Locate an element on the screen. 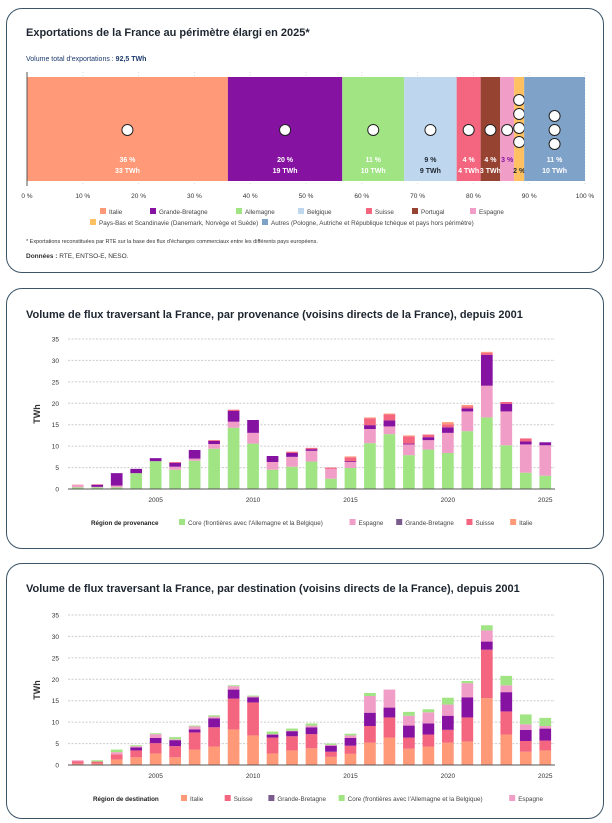 The height and width of the screenshot is (823, 612). belgium-flag-icon is located at coordinates (430, 130).